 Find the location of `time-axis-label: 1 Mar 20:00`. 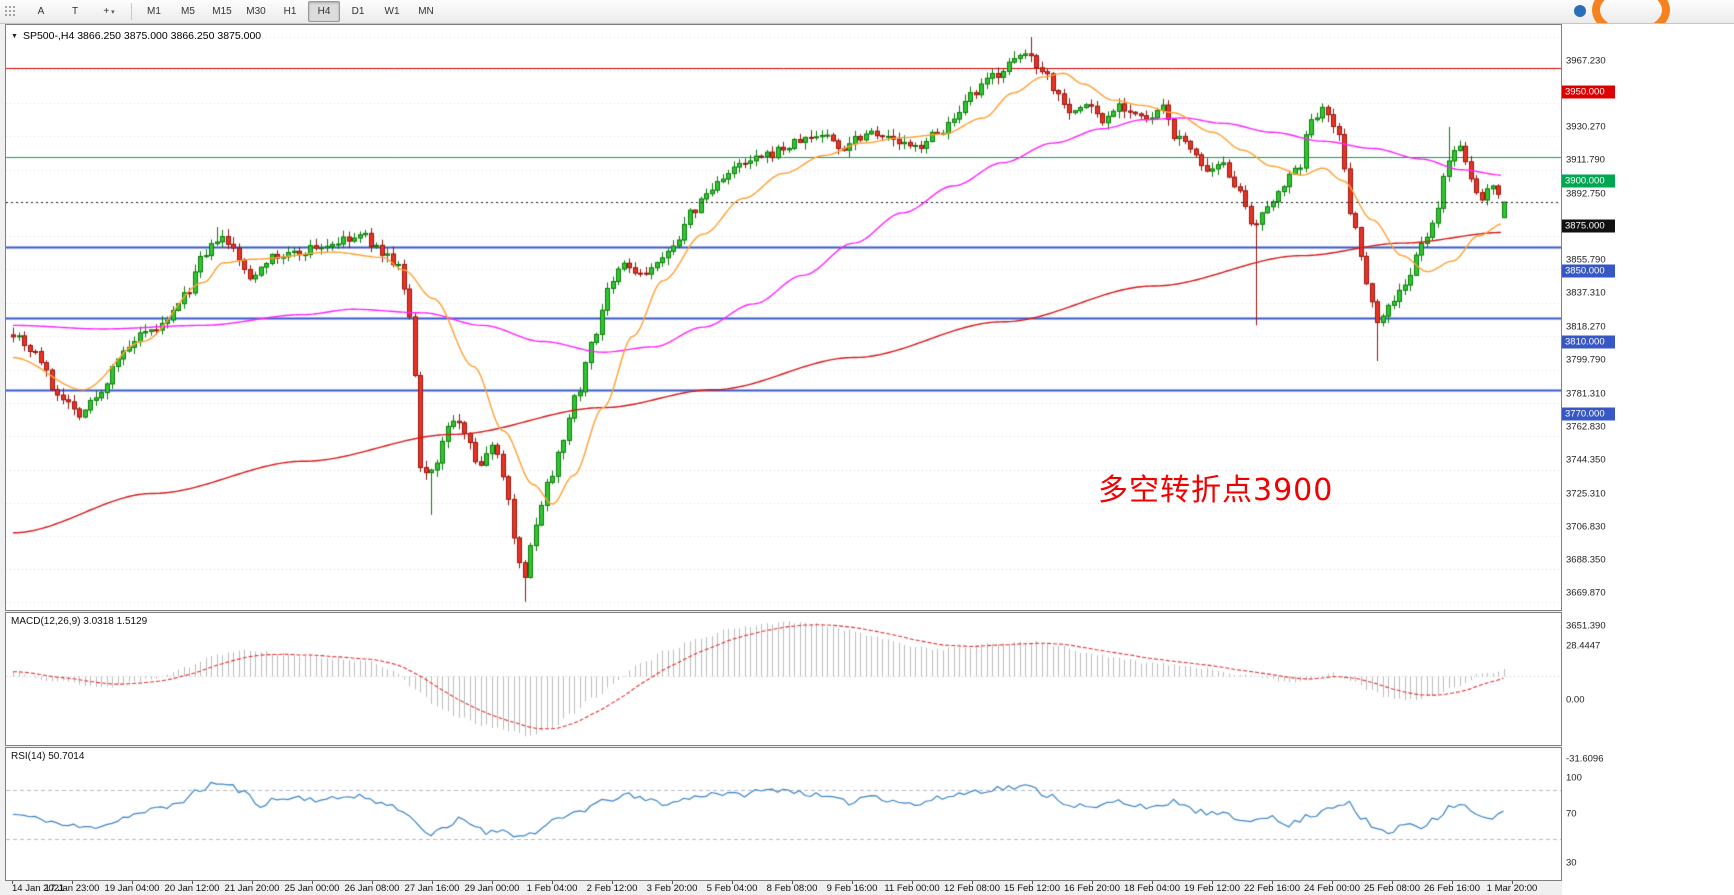

time-axis-label: 1 Mar 20:00 is located at coordinates (1512, 888).